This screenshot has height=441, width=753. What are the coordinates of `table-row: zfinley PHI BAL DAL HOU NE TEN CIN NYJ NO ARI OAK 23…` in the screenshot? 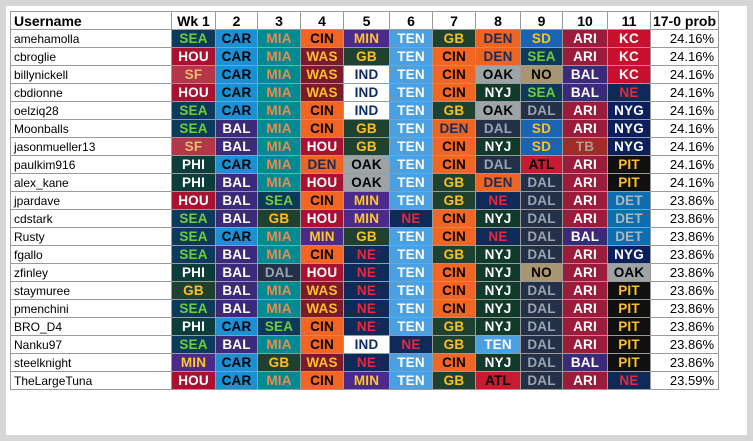 It's located at (364, 272).